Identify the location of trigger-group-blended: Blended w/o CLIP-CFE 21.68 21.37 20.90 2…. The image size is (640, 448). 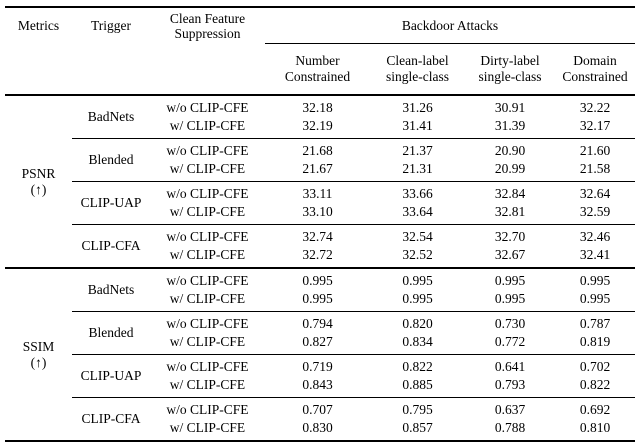
(353, 160).